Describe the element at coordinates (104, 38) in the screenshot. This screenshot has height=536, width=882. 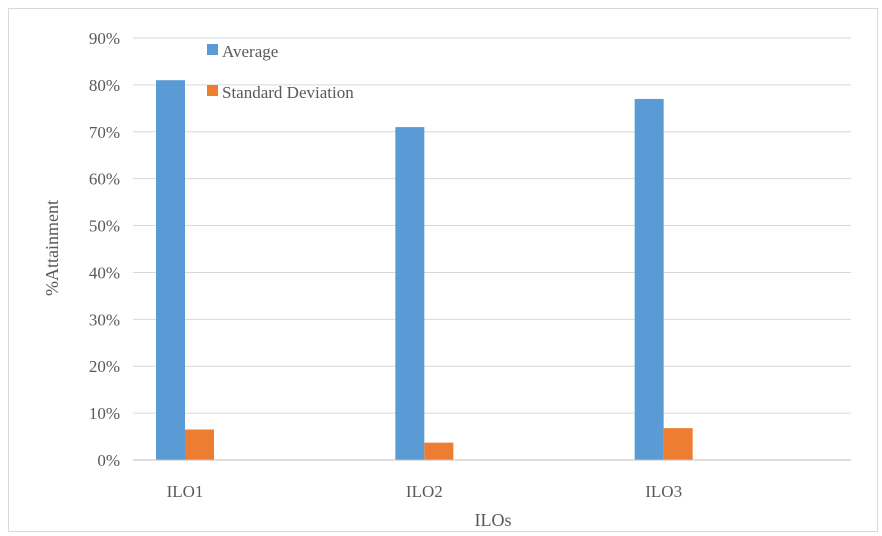
I see `y-tick-label: 90%` at that location.